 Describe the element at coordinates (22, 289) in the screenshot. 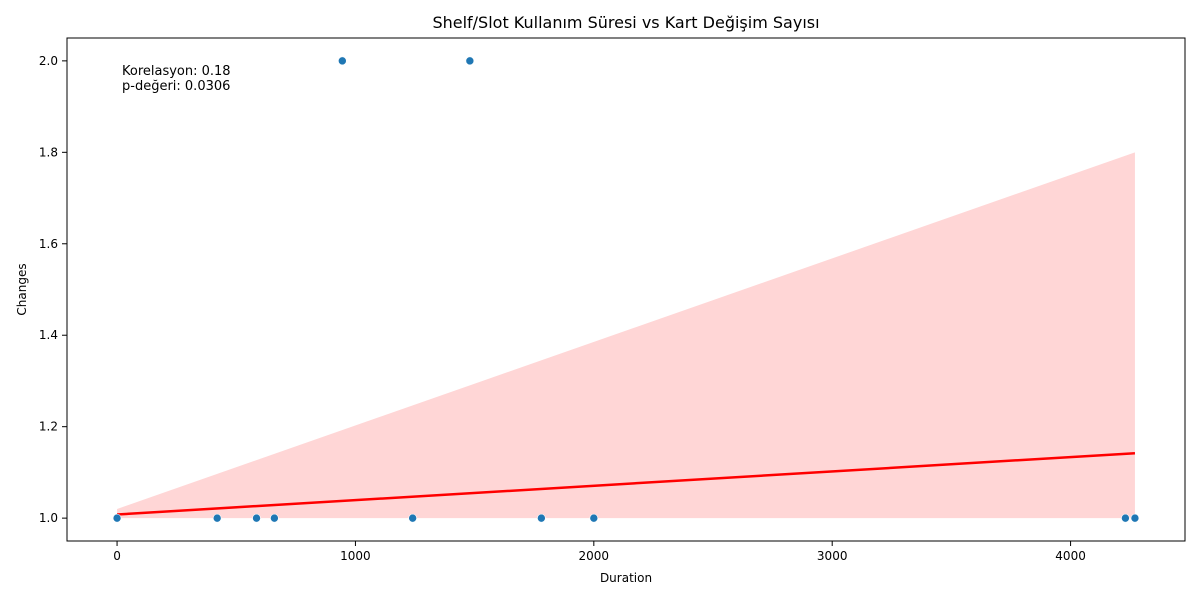

I see `y-axis-label: Changes` at that location.